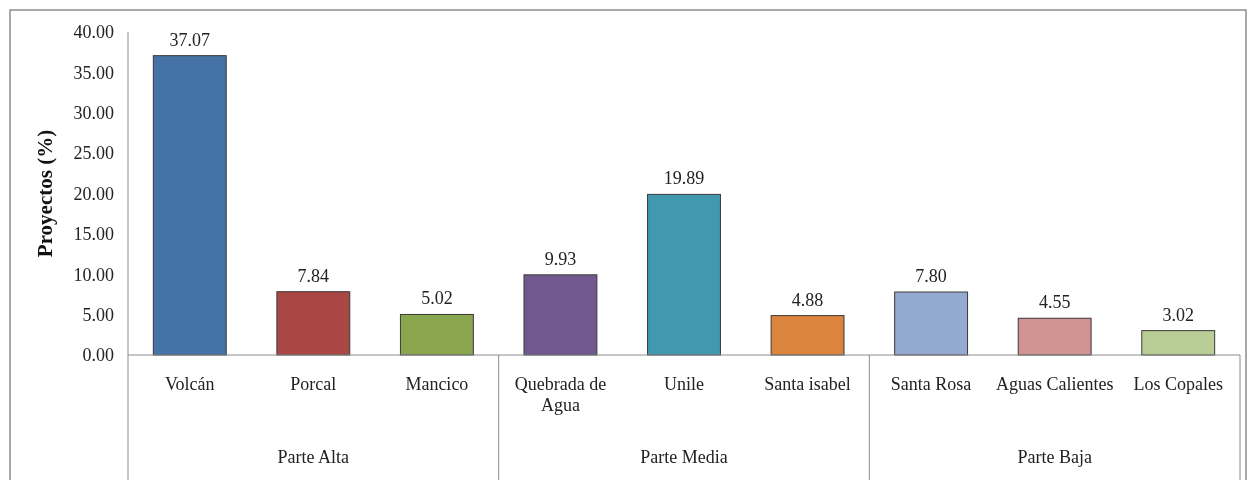 The image size is (1249, 480). What do you see at coordinates (93, 193) in the screenshot?
I see `y-tick-label: 20.00` at bounding box center [93, 193].